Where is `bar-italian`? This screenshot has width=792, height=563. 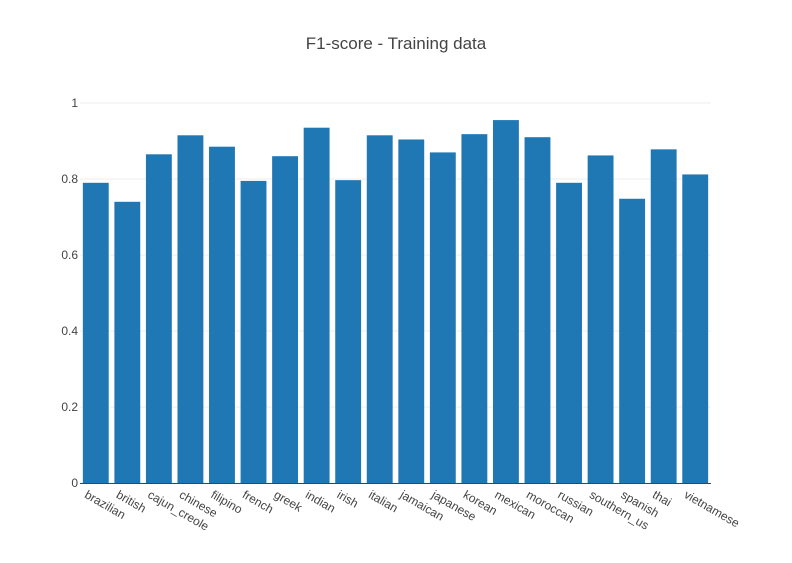
bar-italian is located at coordinates (379, 309).